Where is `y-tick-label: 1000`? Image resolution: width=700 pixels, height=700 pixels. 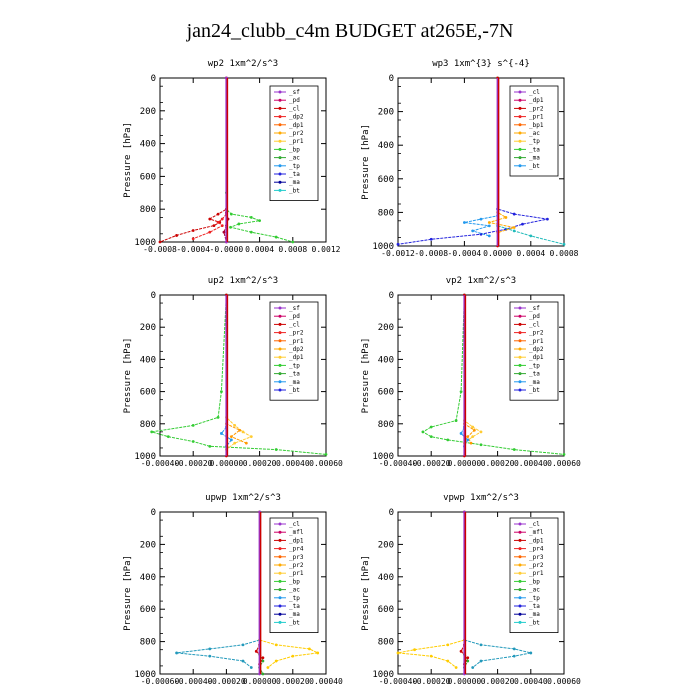 y-tick-label: 1000 is located at coordinates (383, 457).